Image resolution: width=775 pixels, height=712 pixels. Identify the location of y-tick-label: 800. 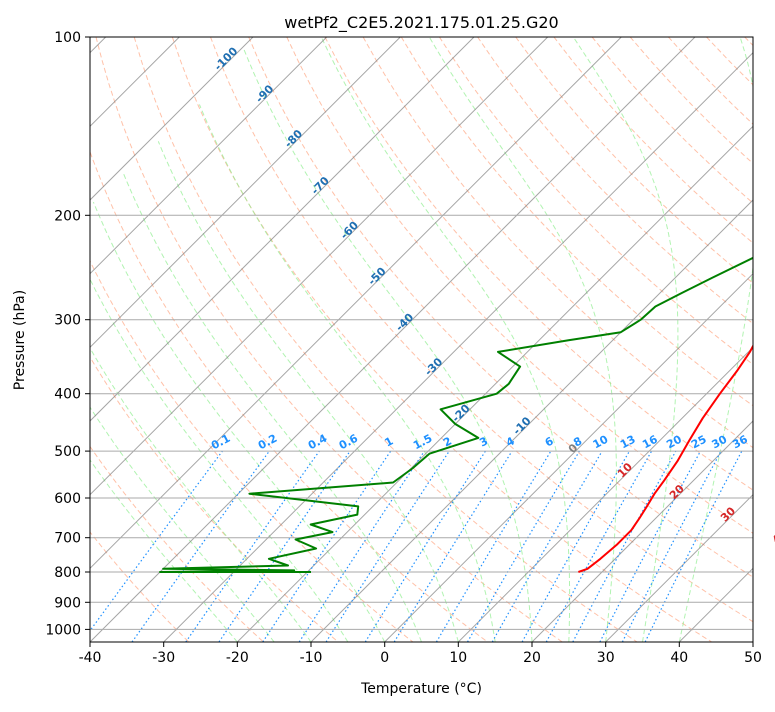
(67, 573).